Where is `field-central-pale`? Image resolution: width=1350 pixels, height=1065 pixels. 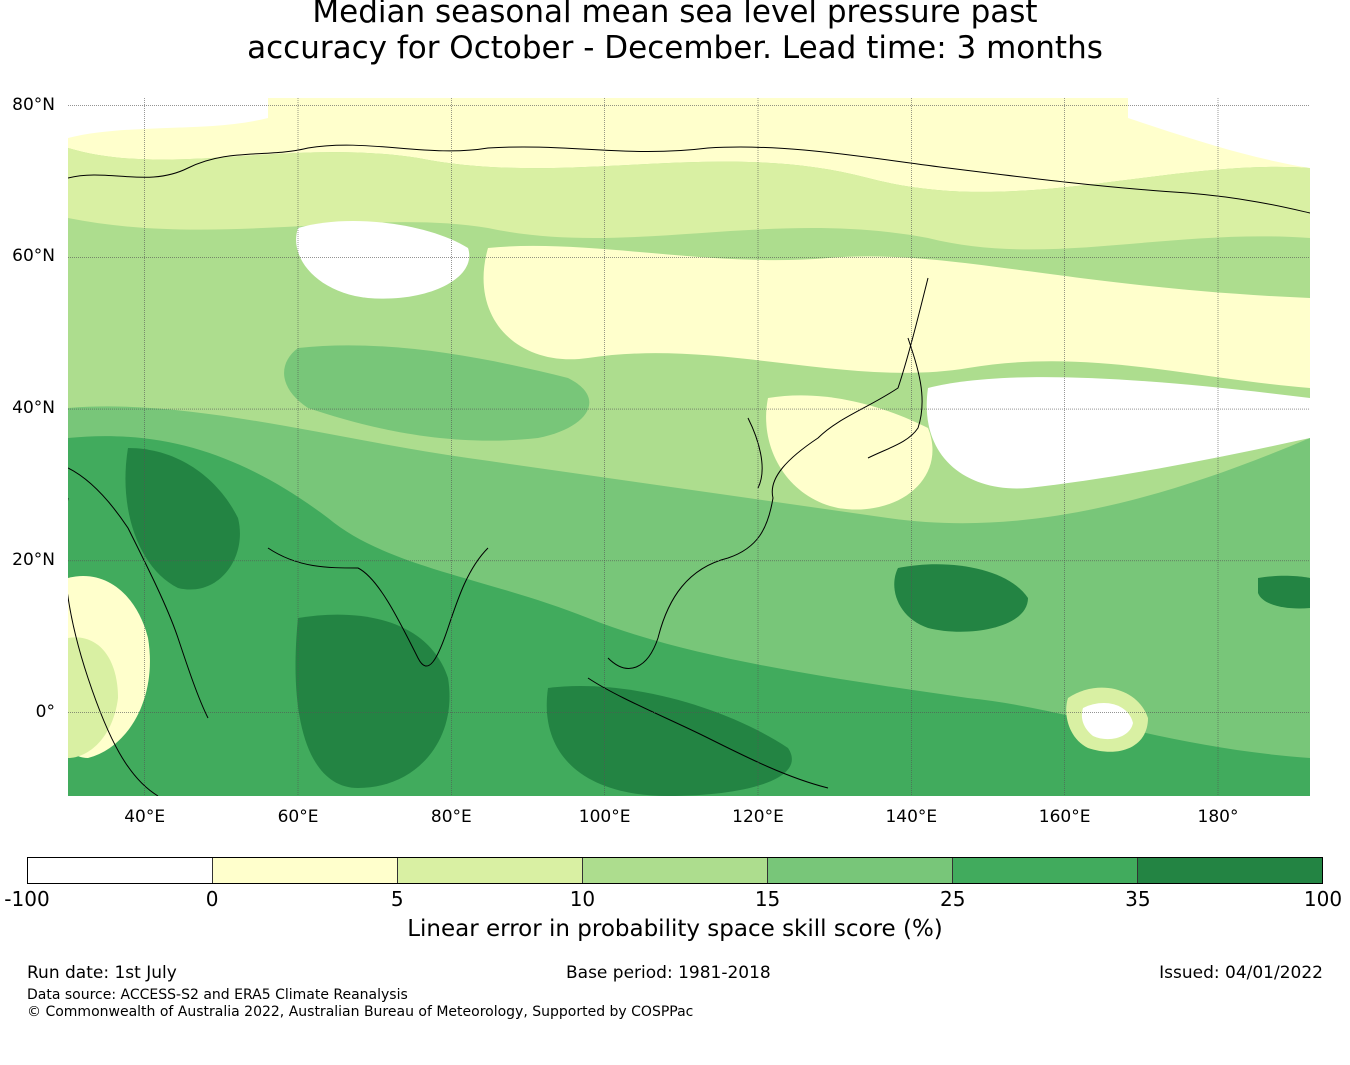
field-central-pale is located at coordinates (896, 316).